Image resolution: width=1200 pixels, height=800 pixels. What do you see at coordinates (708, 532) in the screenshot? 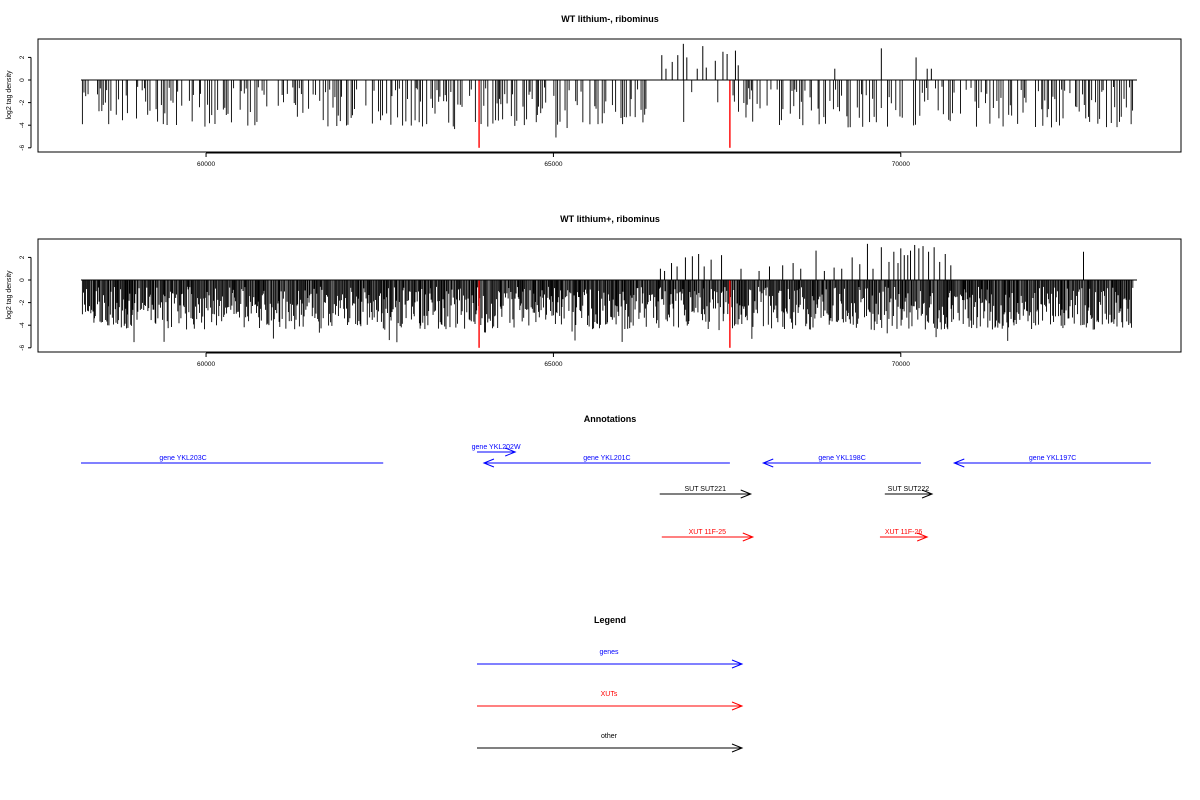
I see `feature-label: XUT 11F-25` at bounding box center [708, 532].